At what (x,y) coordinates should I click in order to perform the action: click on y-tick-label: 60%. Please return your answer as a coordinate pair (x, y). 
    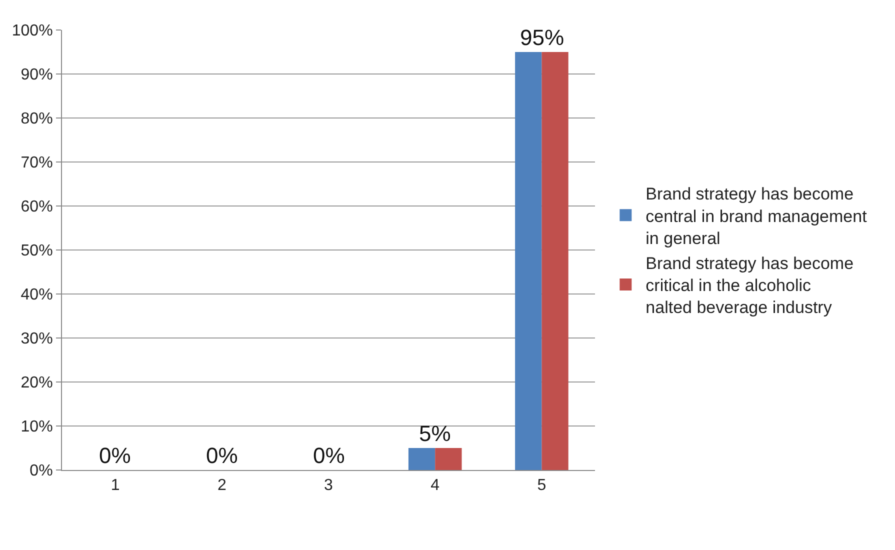
    Looking at the image, I should click on (36, 207).